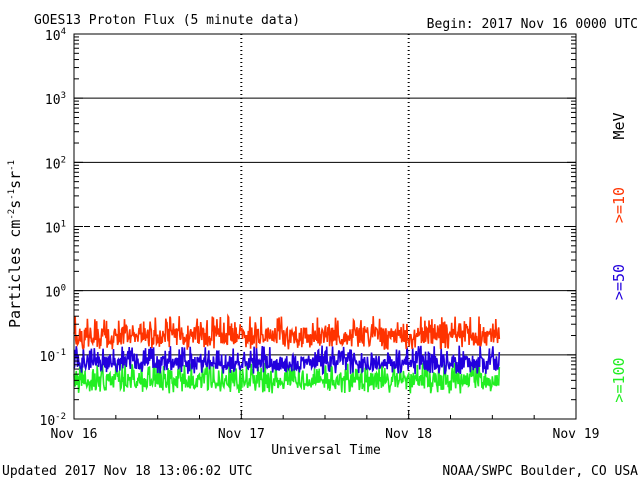 The width and height of the screenshot is (640, 480). I want to click on legend: >=10 >=50 >=100 MeV, so click(619, 257).